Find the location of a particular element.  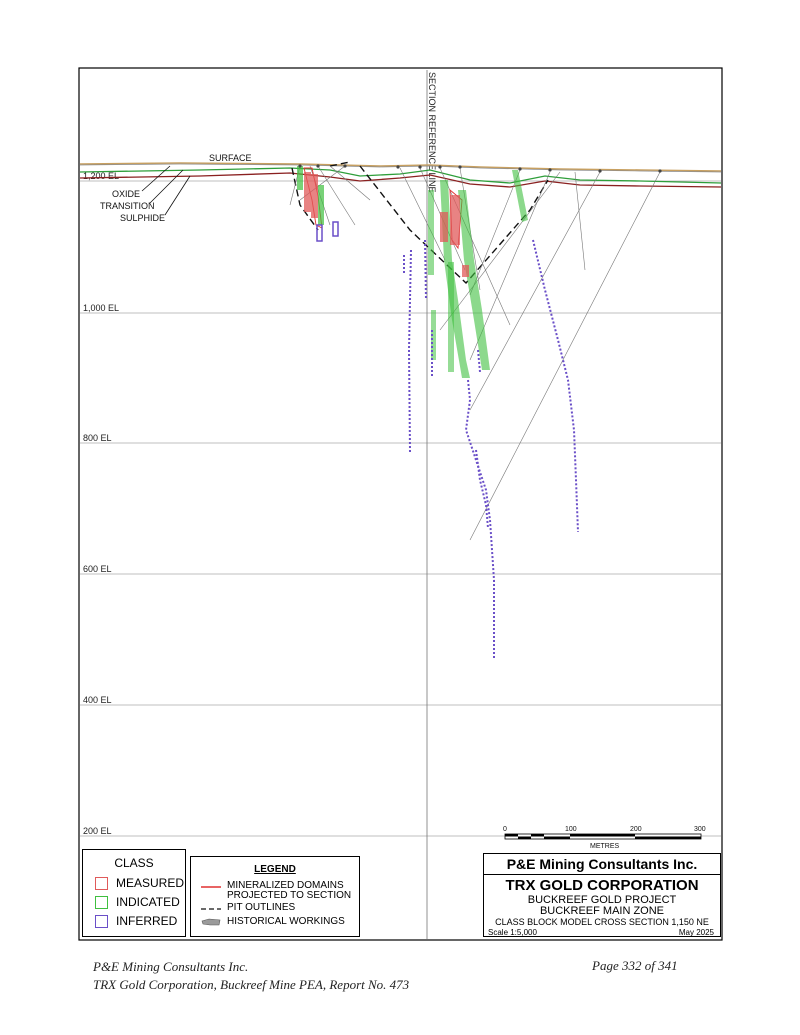

red-line-icon is located at coordinates (211, 887).